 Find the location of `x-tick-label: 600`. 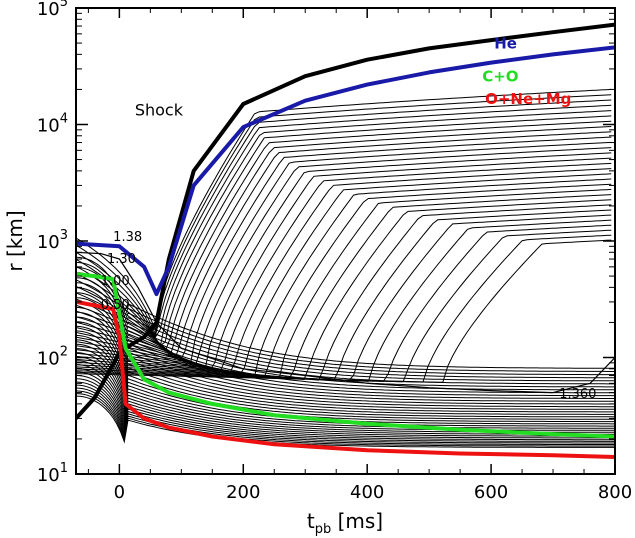

x-tick-label: 600 is located at coordinates (491, 492).